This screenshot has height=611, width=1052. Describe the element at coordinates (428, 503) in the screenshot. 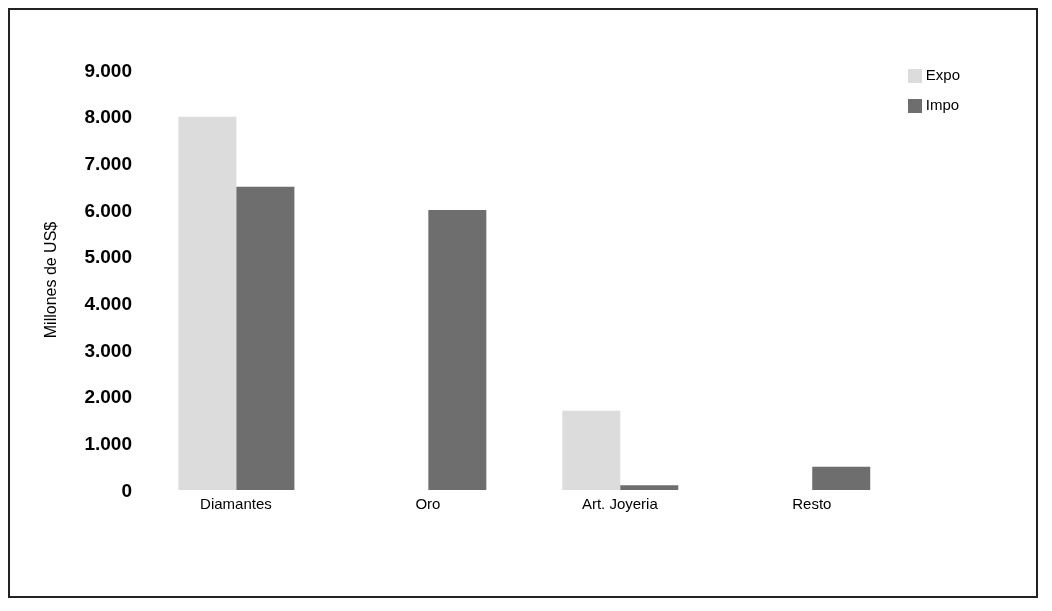

I see `x-tick-label: Oro` at that location.